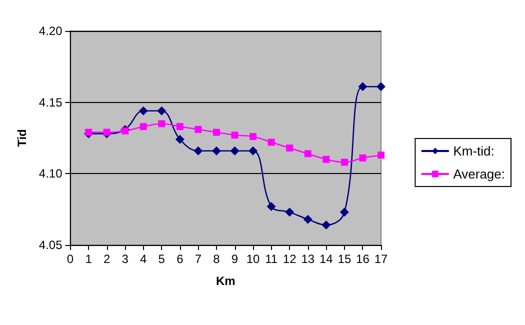 The image size is (525, 325). What do you see at coordinates (50, 173) in the screenshot?
I see `y-tick-label: 4.10` at bounding box center [50, 173].